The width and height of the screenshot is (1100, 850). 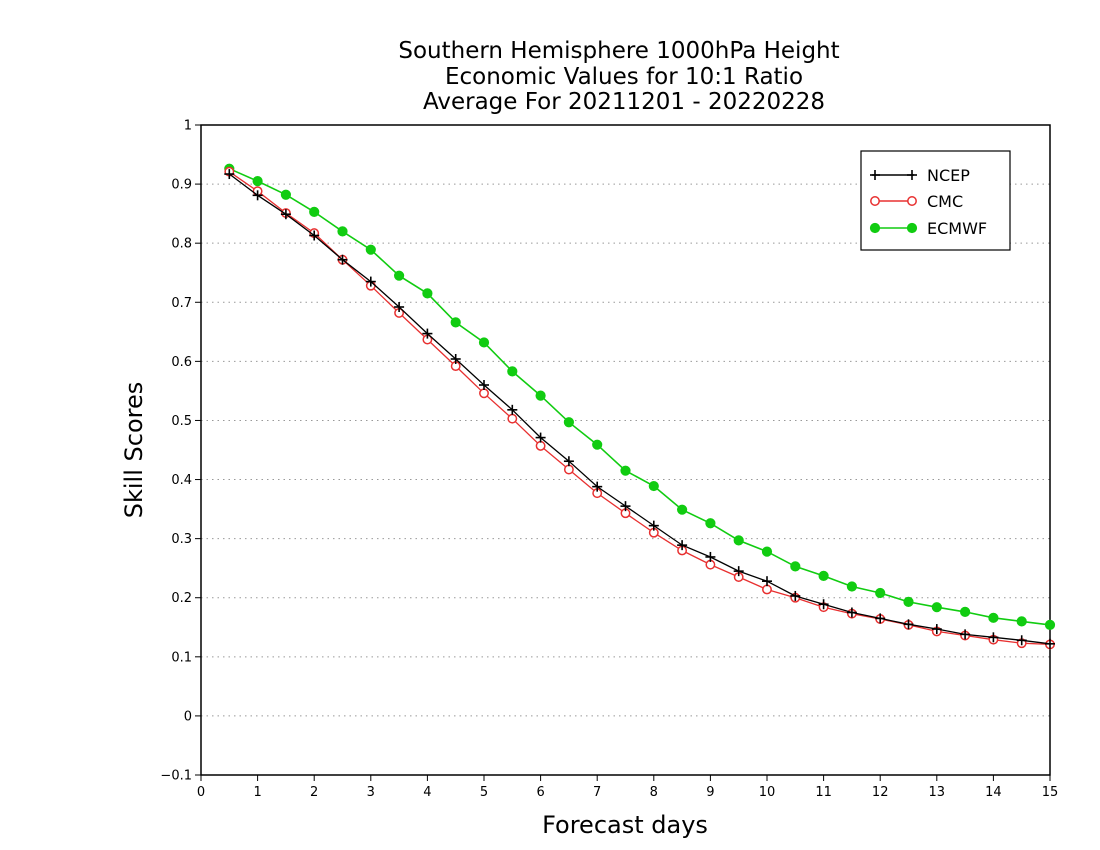 What do you see at coordinates (618, 51) in the screenshot?
I see `title-line-1: Southern Hemisphere 1000hPa Height` at bounding box center [618, 51].